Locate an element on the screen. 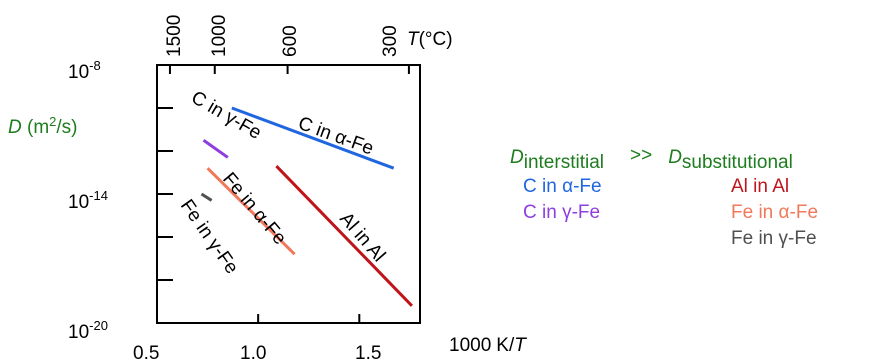 Image resolution: width=879 pixels, height=364 pixels. list-item-substitutional: Fe in γ-Fe is located at coordinates (774, 238).